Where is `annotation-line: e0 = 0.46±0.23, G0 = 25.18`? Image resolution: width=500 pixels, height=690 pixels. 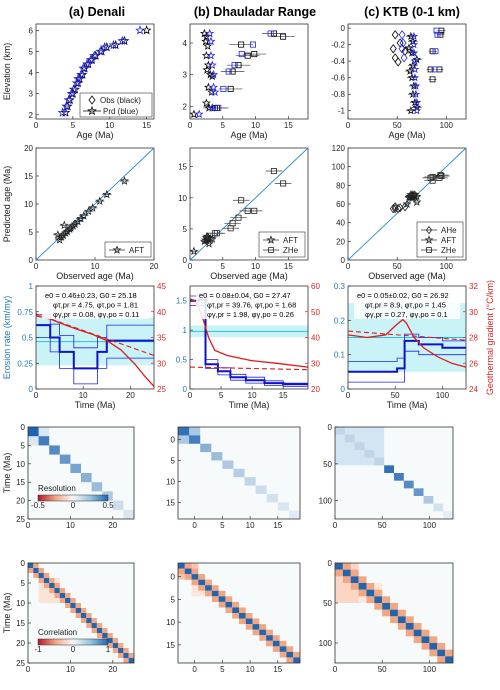 annotation-line: e0 = 0.46±0.23, G0 = 25.18 is located at coordinates (91, 295).